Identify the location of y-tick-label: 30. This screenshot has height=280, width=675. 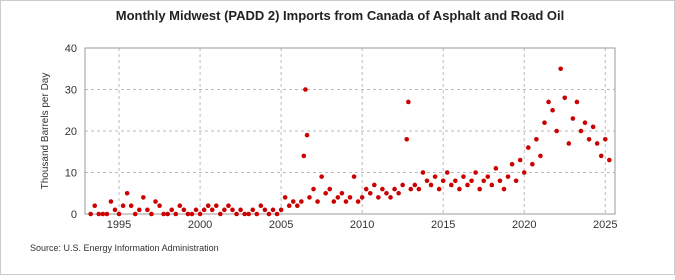
(71, 91).